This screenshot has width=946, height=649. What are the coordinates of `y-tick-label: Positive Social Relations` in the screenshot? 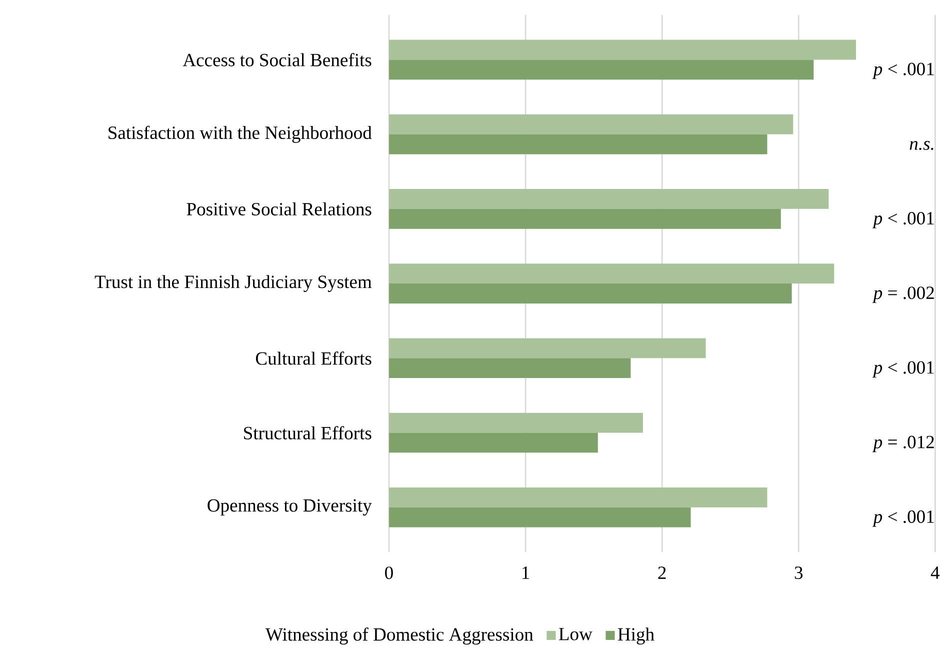 It's located at (279, 209).